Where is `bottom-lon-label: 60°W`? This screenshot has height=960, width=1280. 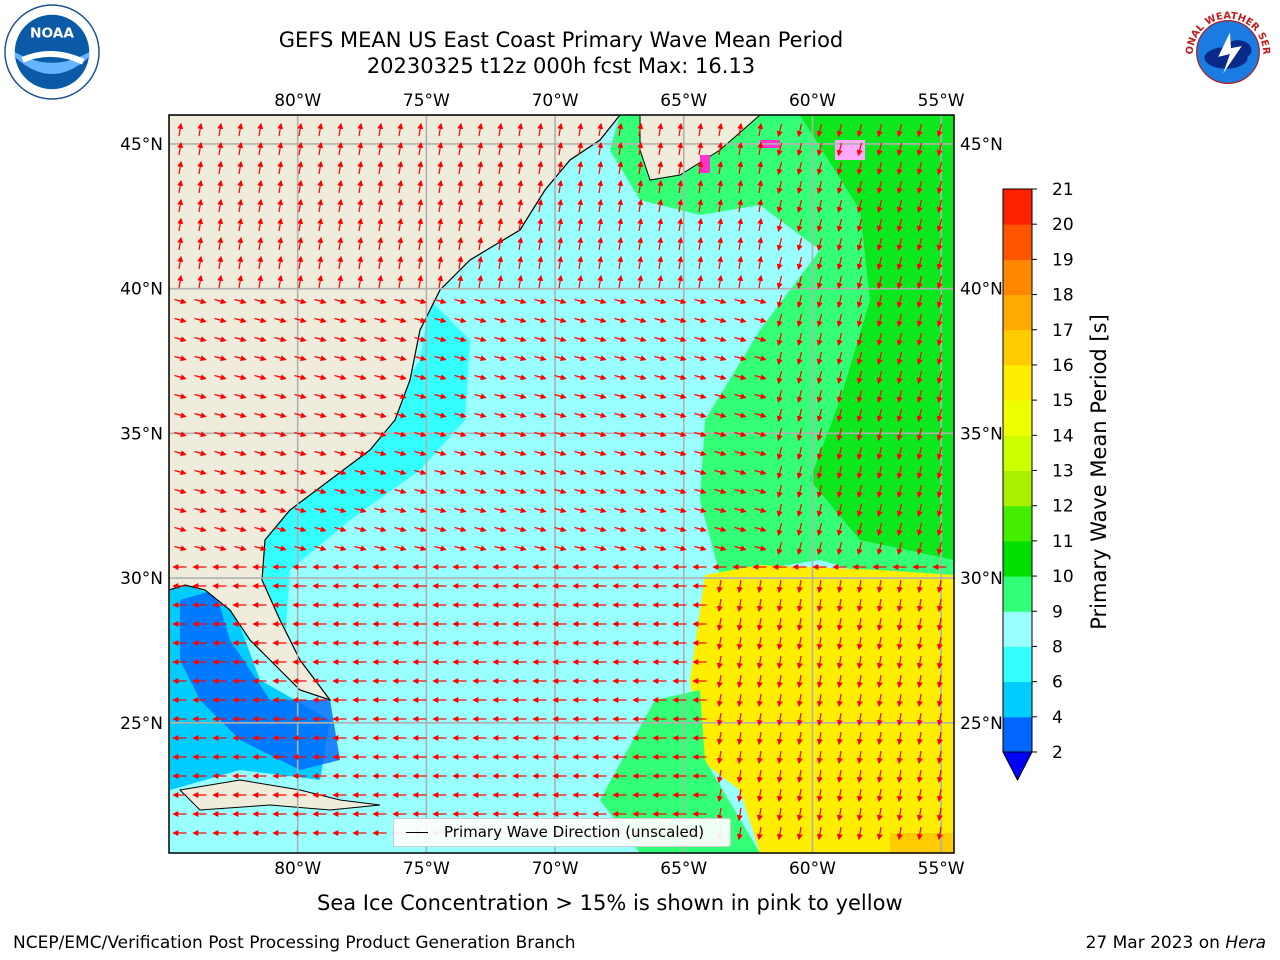
bottom-lon-label: 60°W is located at coordinates (812, 869).